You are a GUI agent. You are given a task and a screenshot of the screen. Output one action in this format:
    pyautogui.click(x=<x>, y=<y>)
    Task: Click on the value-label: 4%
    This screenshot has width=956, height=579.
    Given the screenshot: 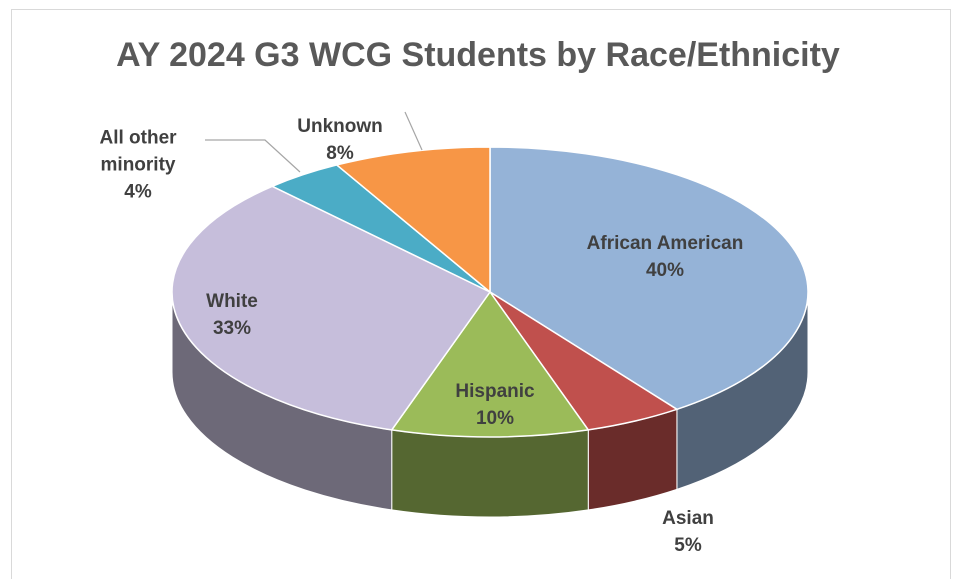 What is the action you would take?
    pyautogui.click(x=138, y=192)
    